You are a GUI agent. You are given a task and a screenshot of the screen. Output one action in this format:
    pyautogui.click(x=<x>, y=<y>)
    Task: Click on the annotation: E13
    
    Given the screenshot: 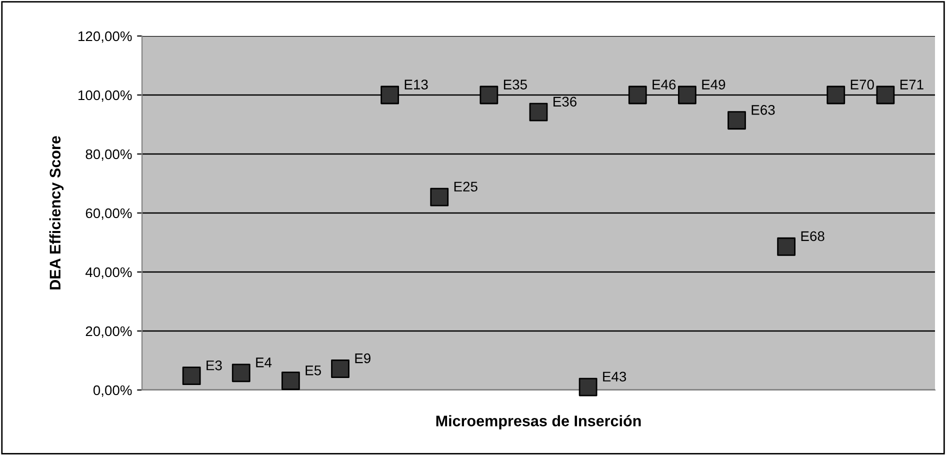 What is the action you would take?
    pyautogui.click(x=416, y=85)
    